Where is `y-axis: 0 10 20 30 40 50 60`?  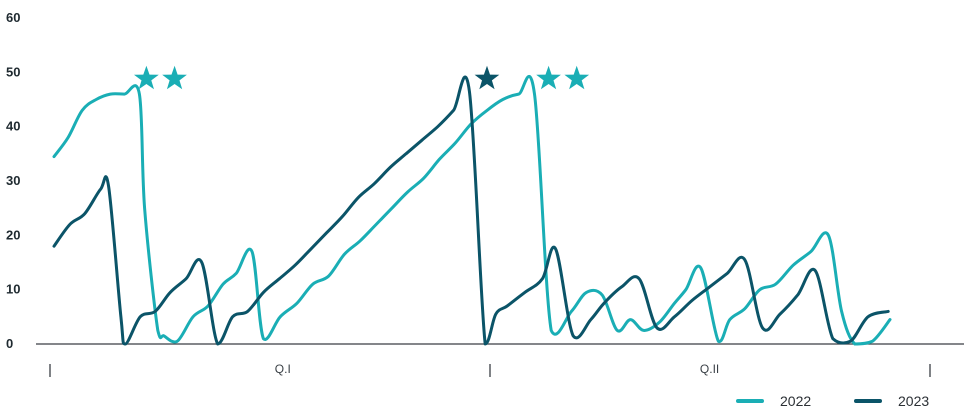 y-axis: 0 10 20 30 40 50 60 is located at coordinates (13, 180).